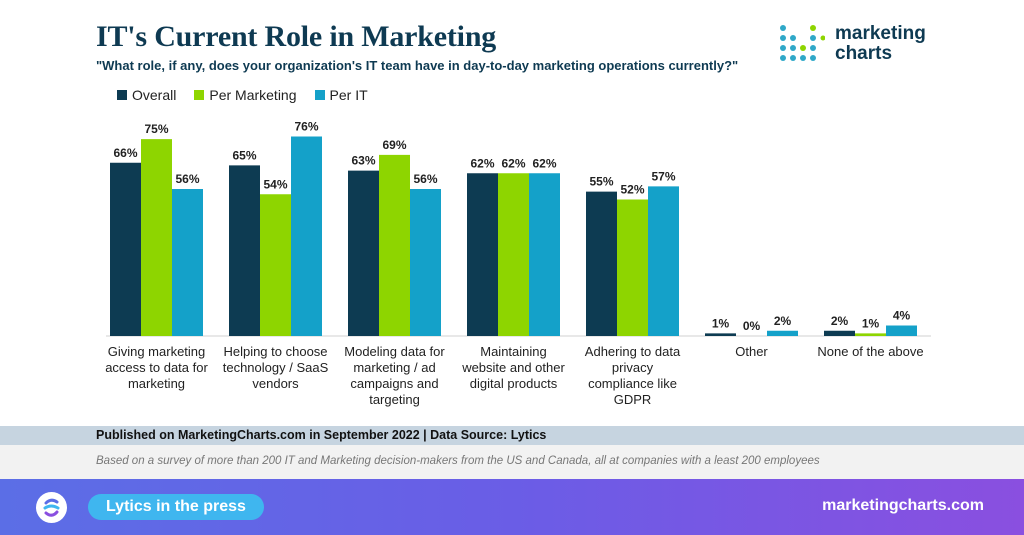 Image resolution: width=1024 pixels, height=535 pixels. I want to click on legend-item-it: Per IT, so click(341, 95).